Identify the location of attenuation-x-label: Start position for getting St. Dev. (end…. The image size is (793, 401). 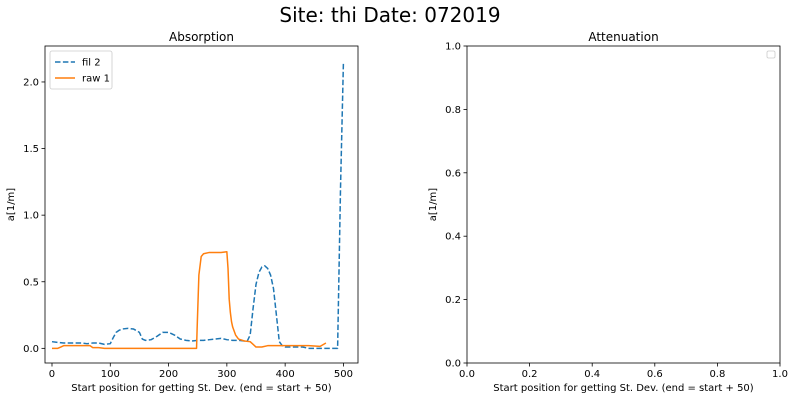
(623, 388).